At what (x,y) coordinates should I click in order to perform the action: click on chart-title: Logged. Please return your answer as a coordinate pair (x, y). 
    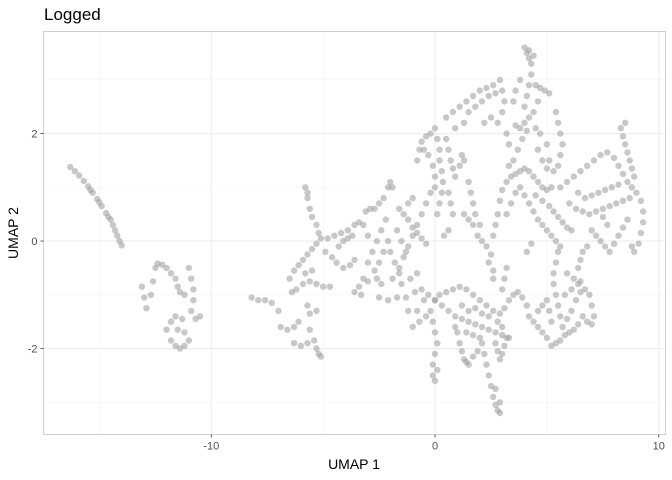
    Looking at the image, I should click on (72, 14).